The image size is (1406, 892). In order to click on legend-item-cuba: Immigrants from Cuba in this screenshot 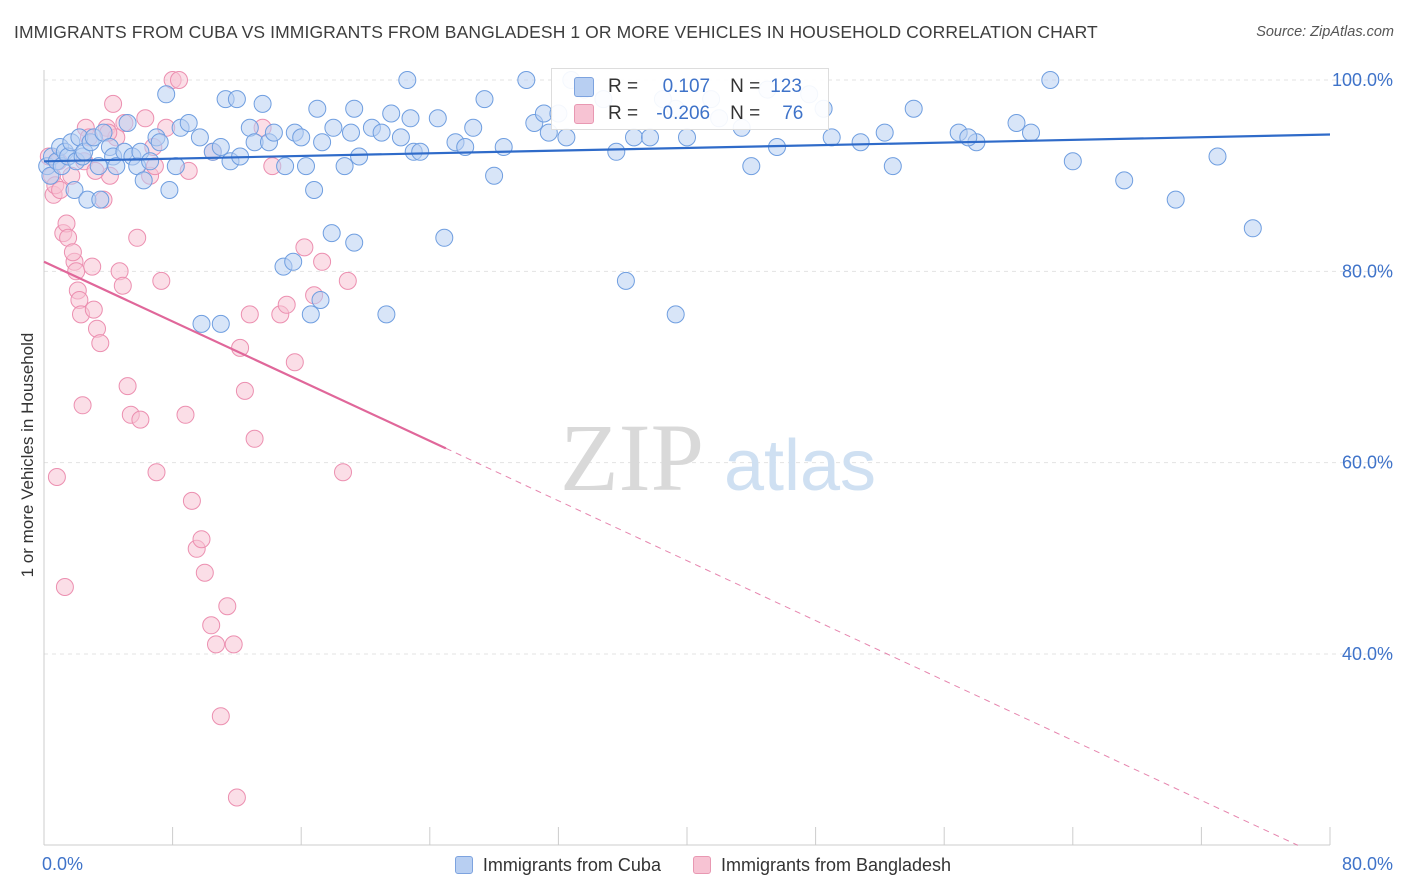, I will do `click(557, 865)`.